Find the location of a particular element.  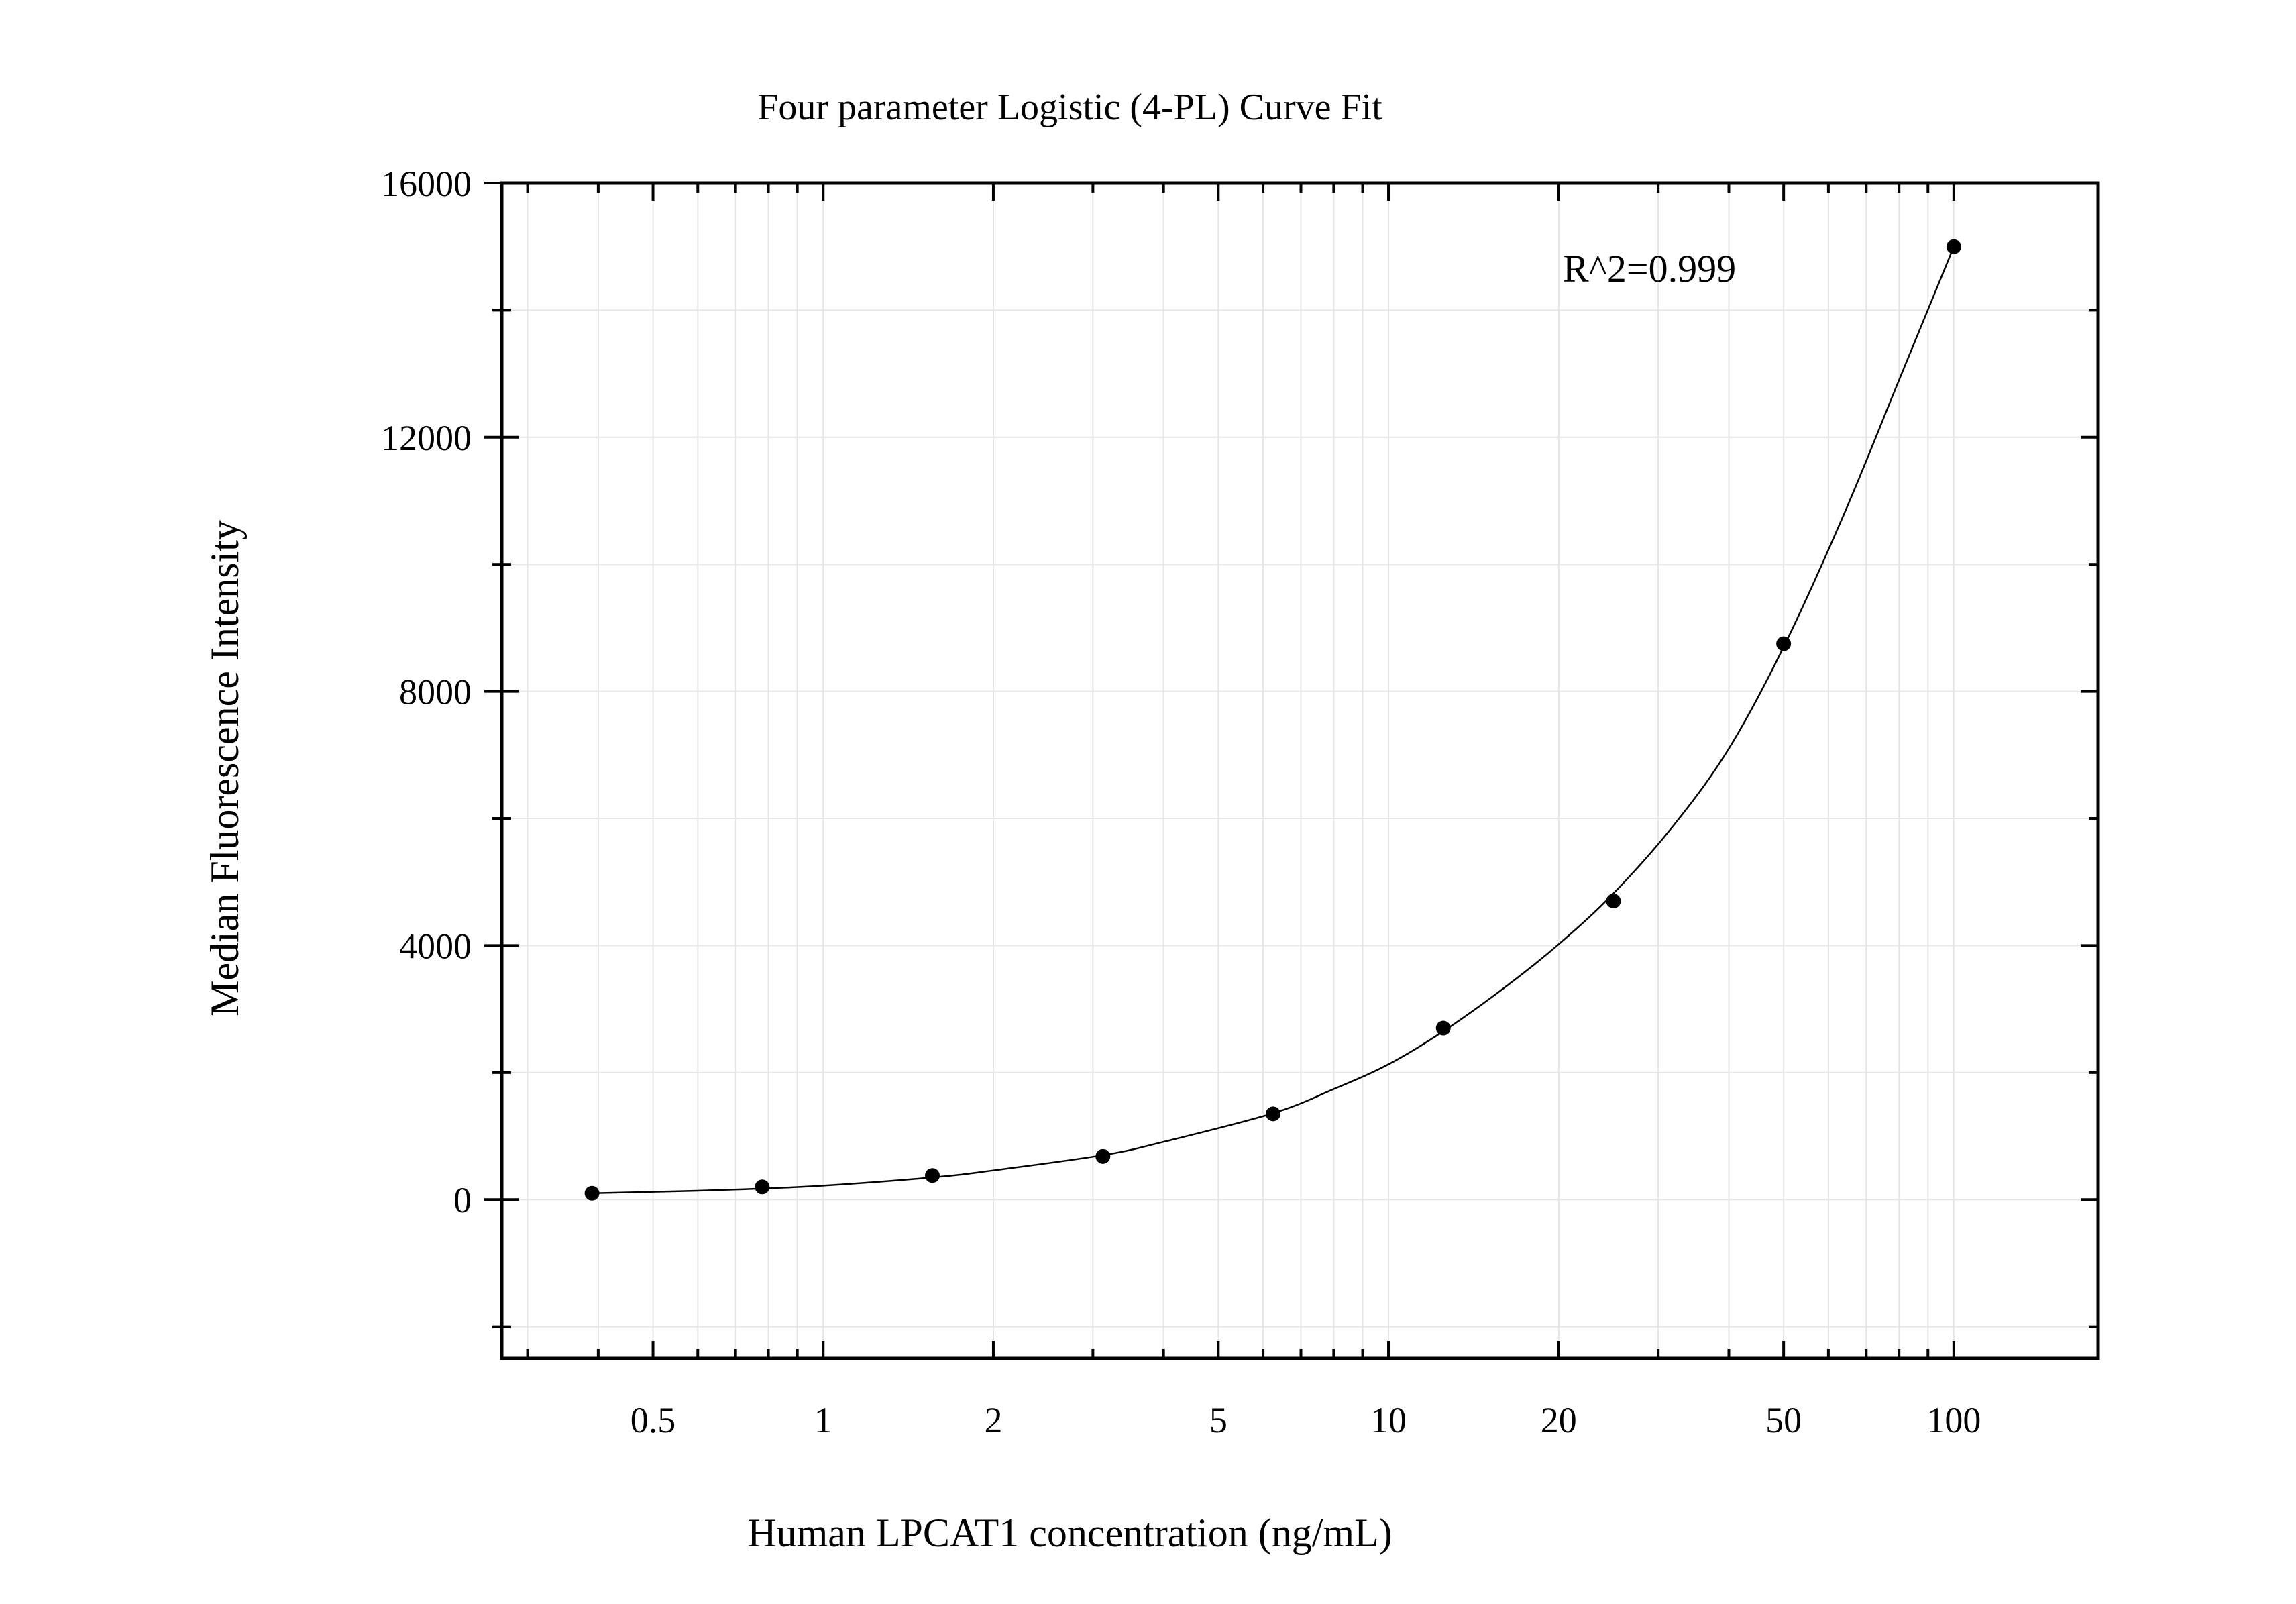

y-tick-label: 8000 is located at coordinates (435, 692).